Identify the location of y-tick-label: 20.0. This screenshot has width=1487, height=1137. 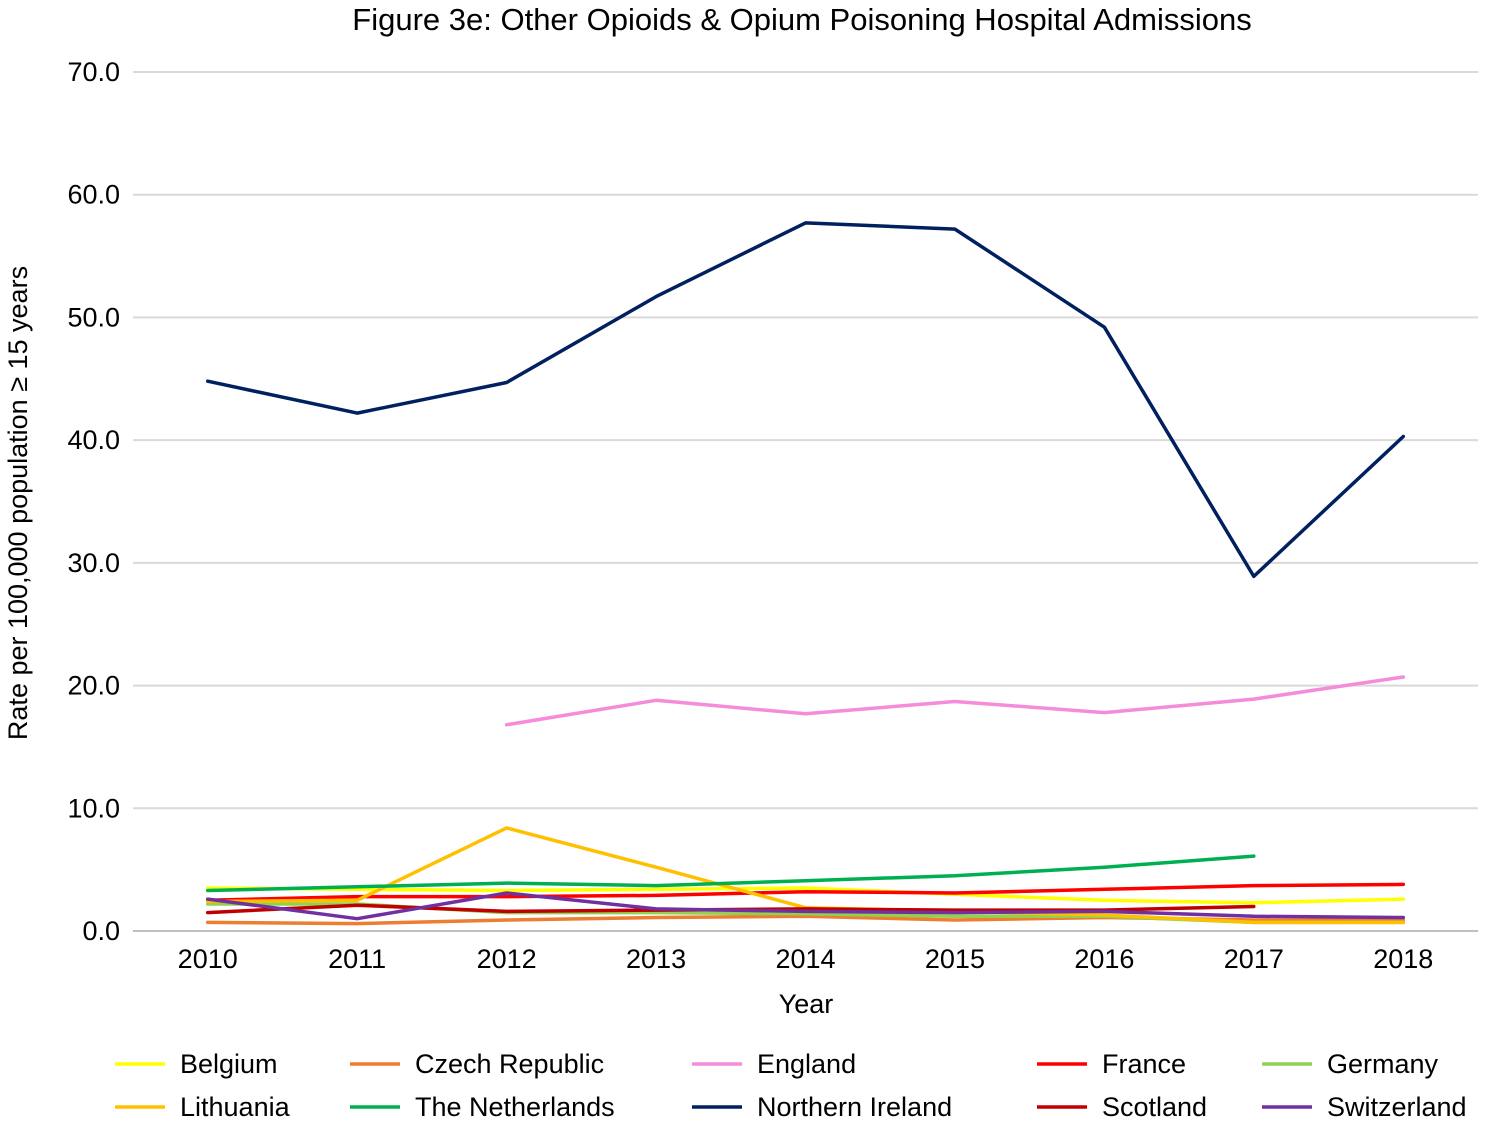
(93, 686).